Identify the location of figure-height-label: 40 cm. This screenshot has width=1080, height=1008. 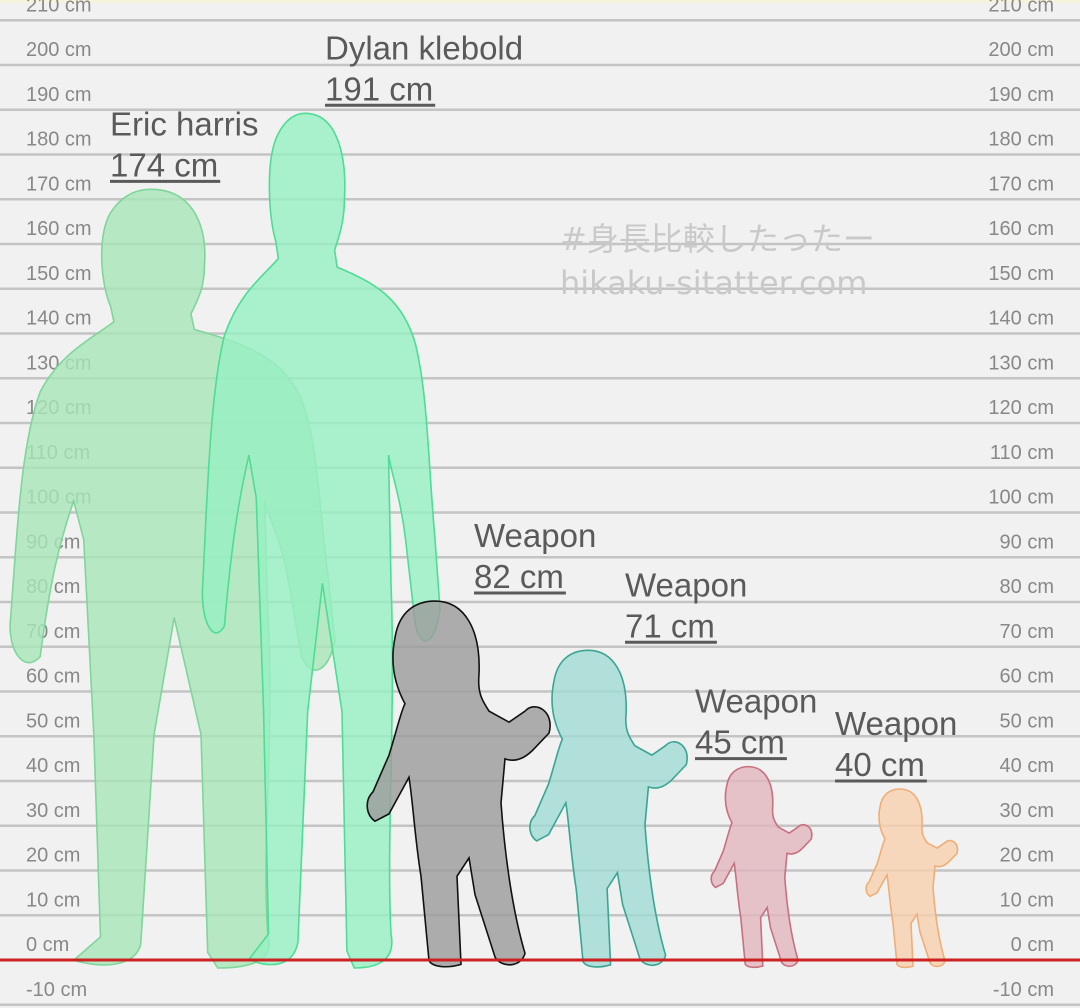
(880, 764).